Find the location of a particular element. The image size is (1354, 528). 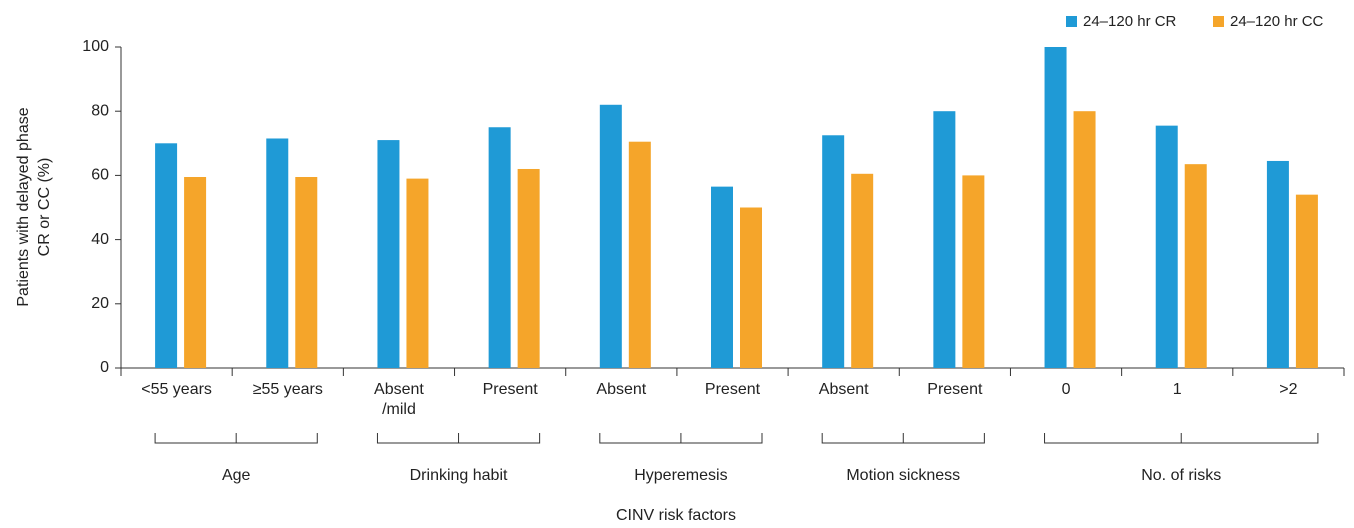

y-tick-label: 20 is located at coordinates (100, 303).